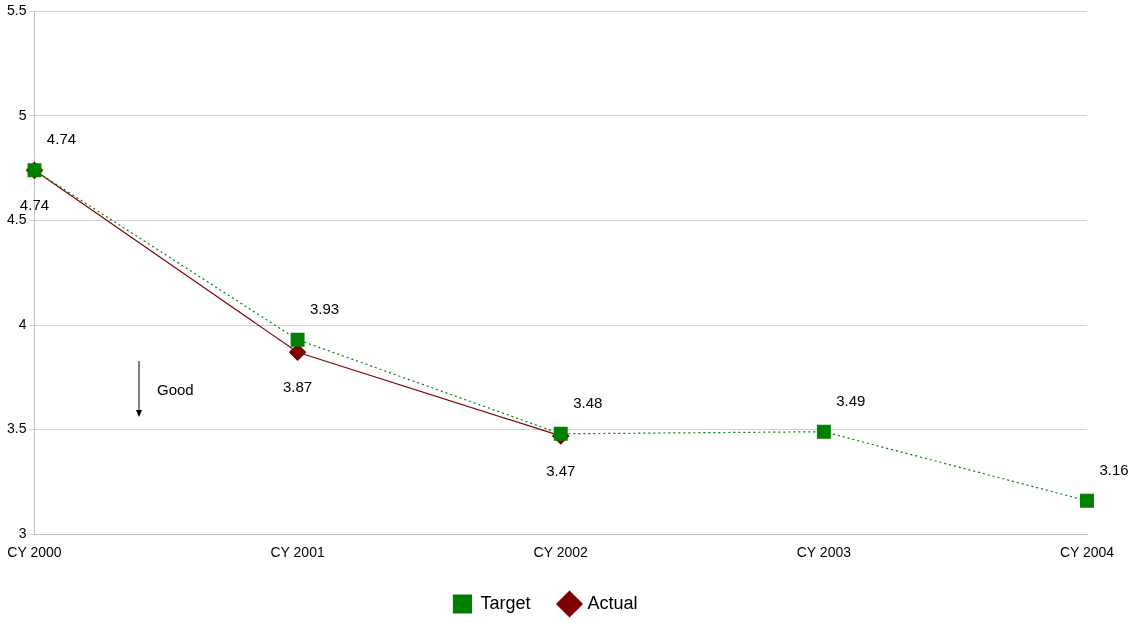 This screenshot has width=1129, height=623. Describe the element at coordinates (22, 114) in the screenshot. I see `y-tick-label: 5` at that location.